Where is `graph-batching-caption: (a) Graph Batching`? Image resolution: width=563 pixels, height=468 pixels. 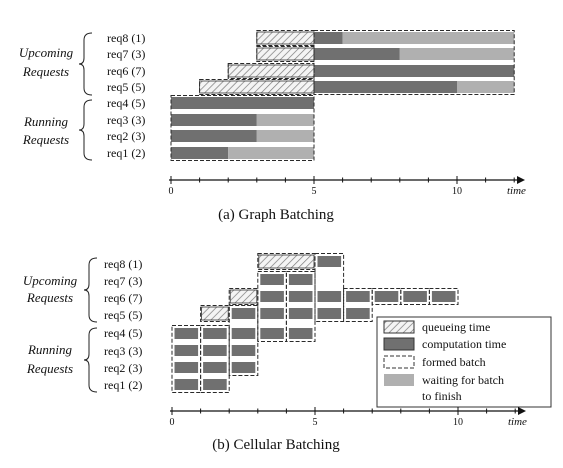 graph-batching-caption: (a) Graph Batching is located at coordinates (276, 215).